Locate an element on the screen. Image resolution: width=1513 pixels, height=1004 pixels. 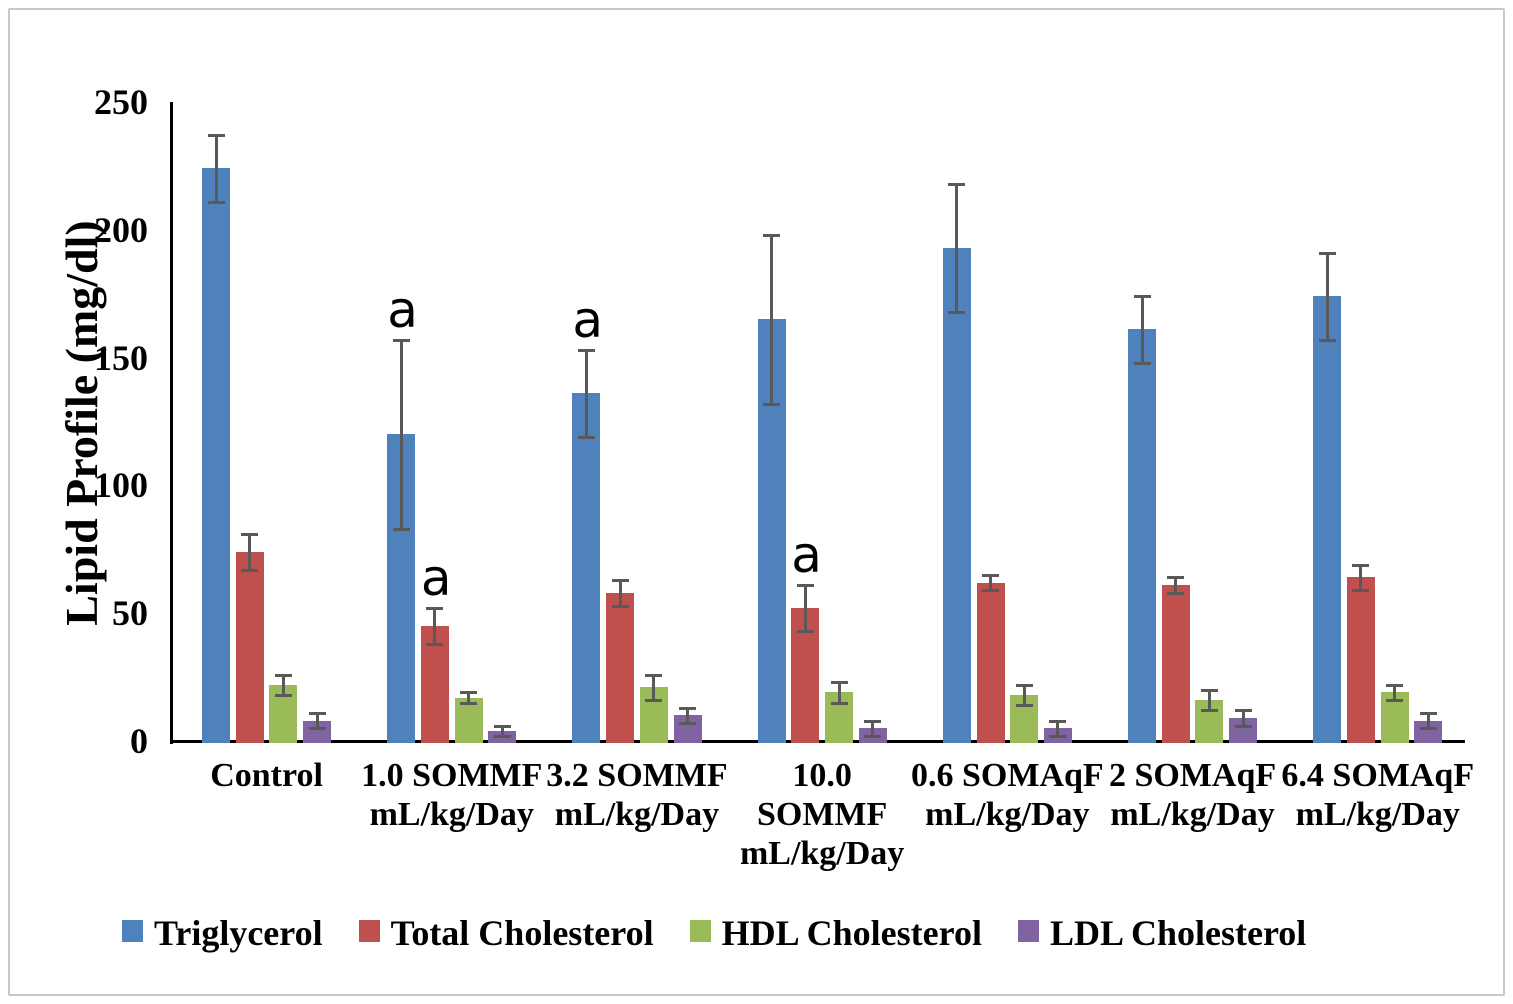
legend-swatch-total-cholesterol is located at coordinates (369, 931).